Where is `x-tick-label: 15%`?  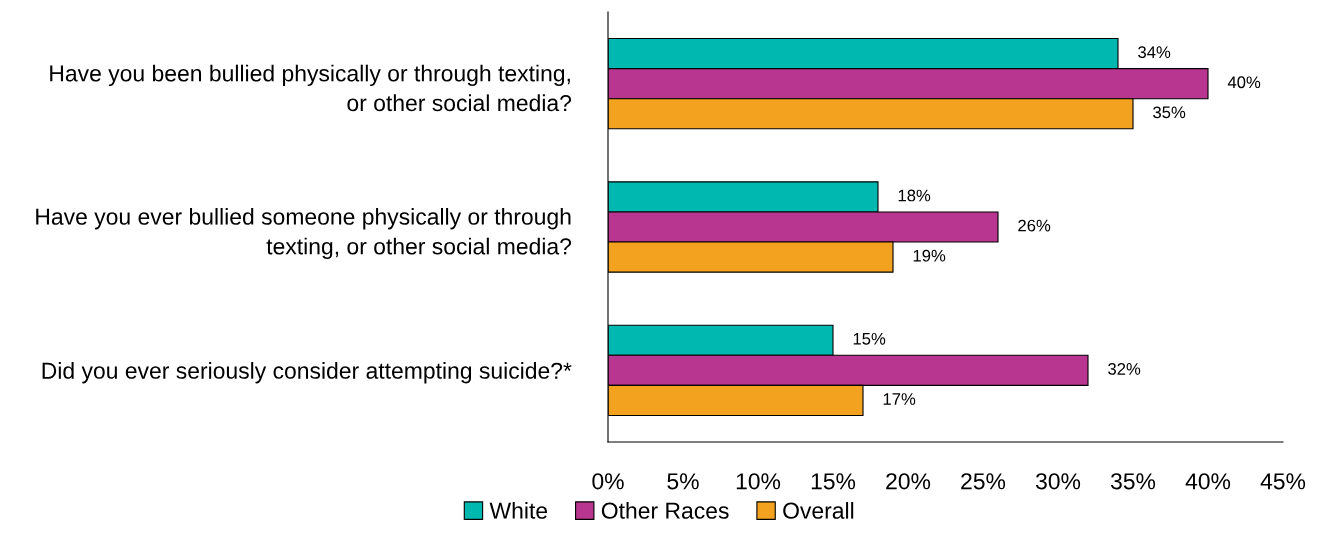 x-tick-label: 15% is located at coordinates (833, 481).